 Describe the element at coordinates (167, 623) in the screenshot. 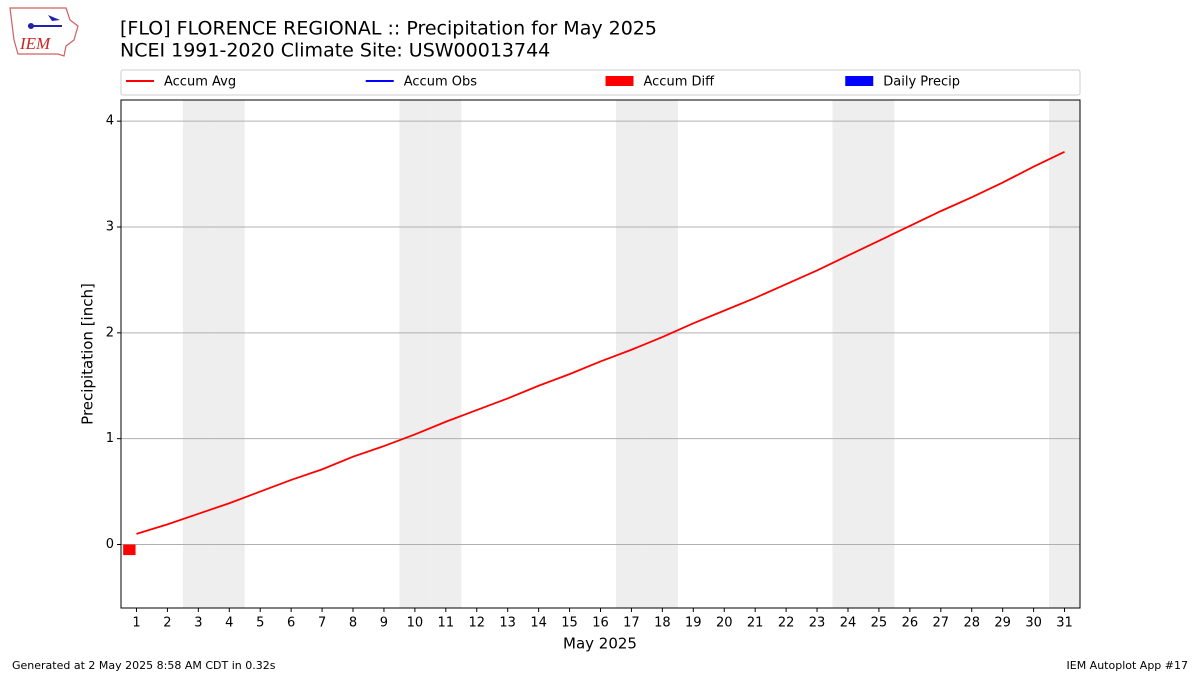

I see `x-tick-label: 2` at that location.